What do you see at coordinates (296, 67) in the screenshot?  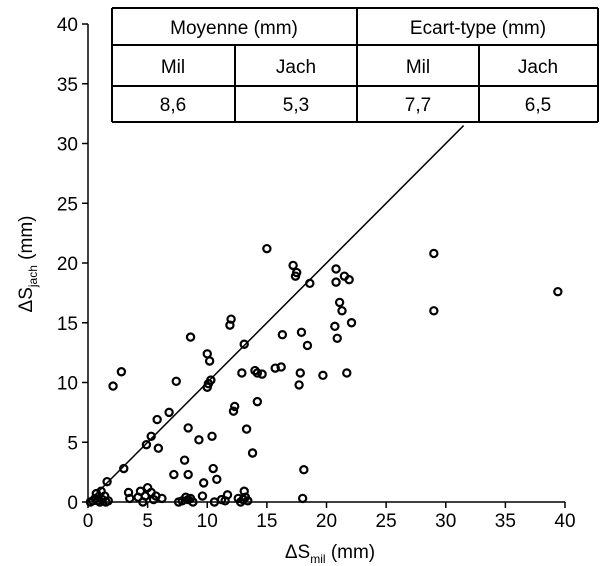 I see `table-subheader-moyenne-jach: Jach` at bounding box center [296, 67].